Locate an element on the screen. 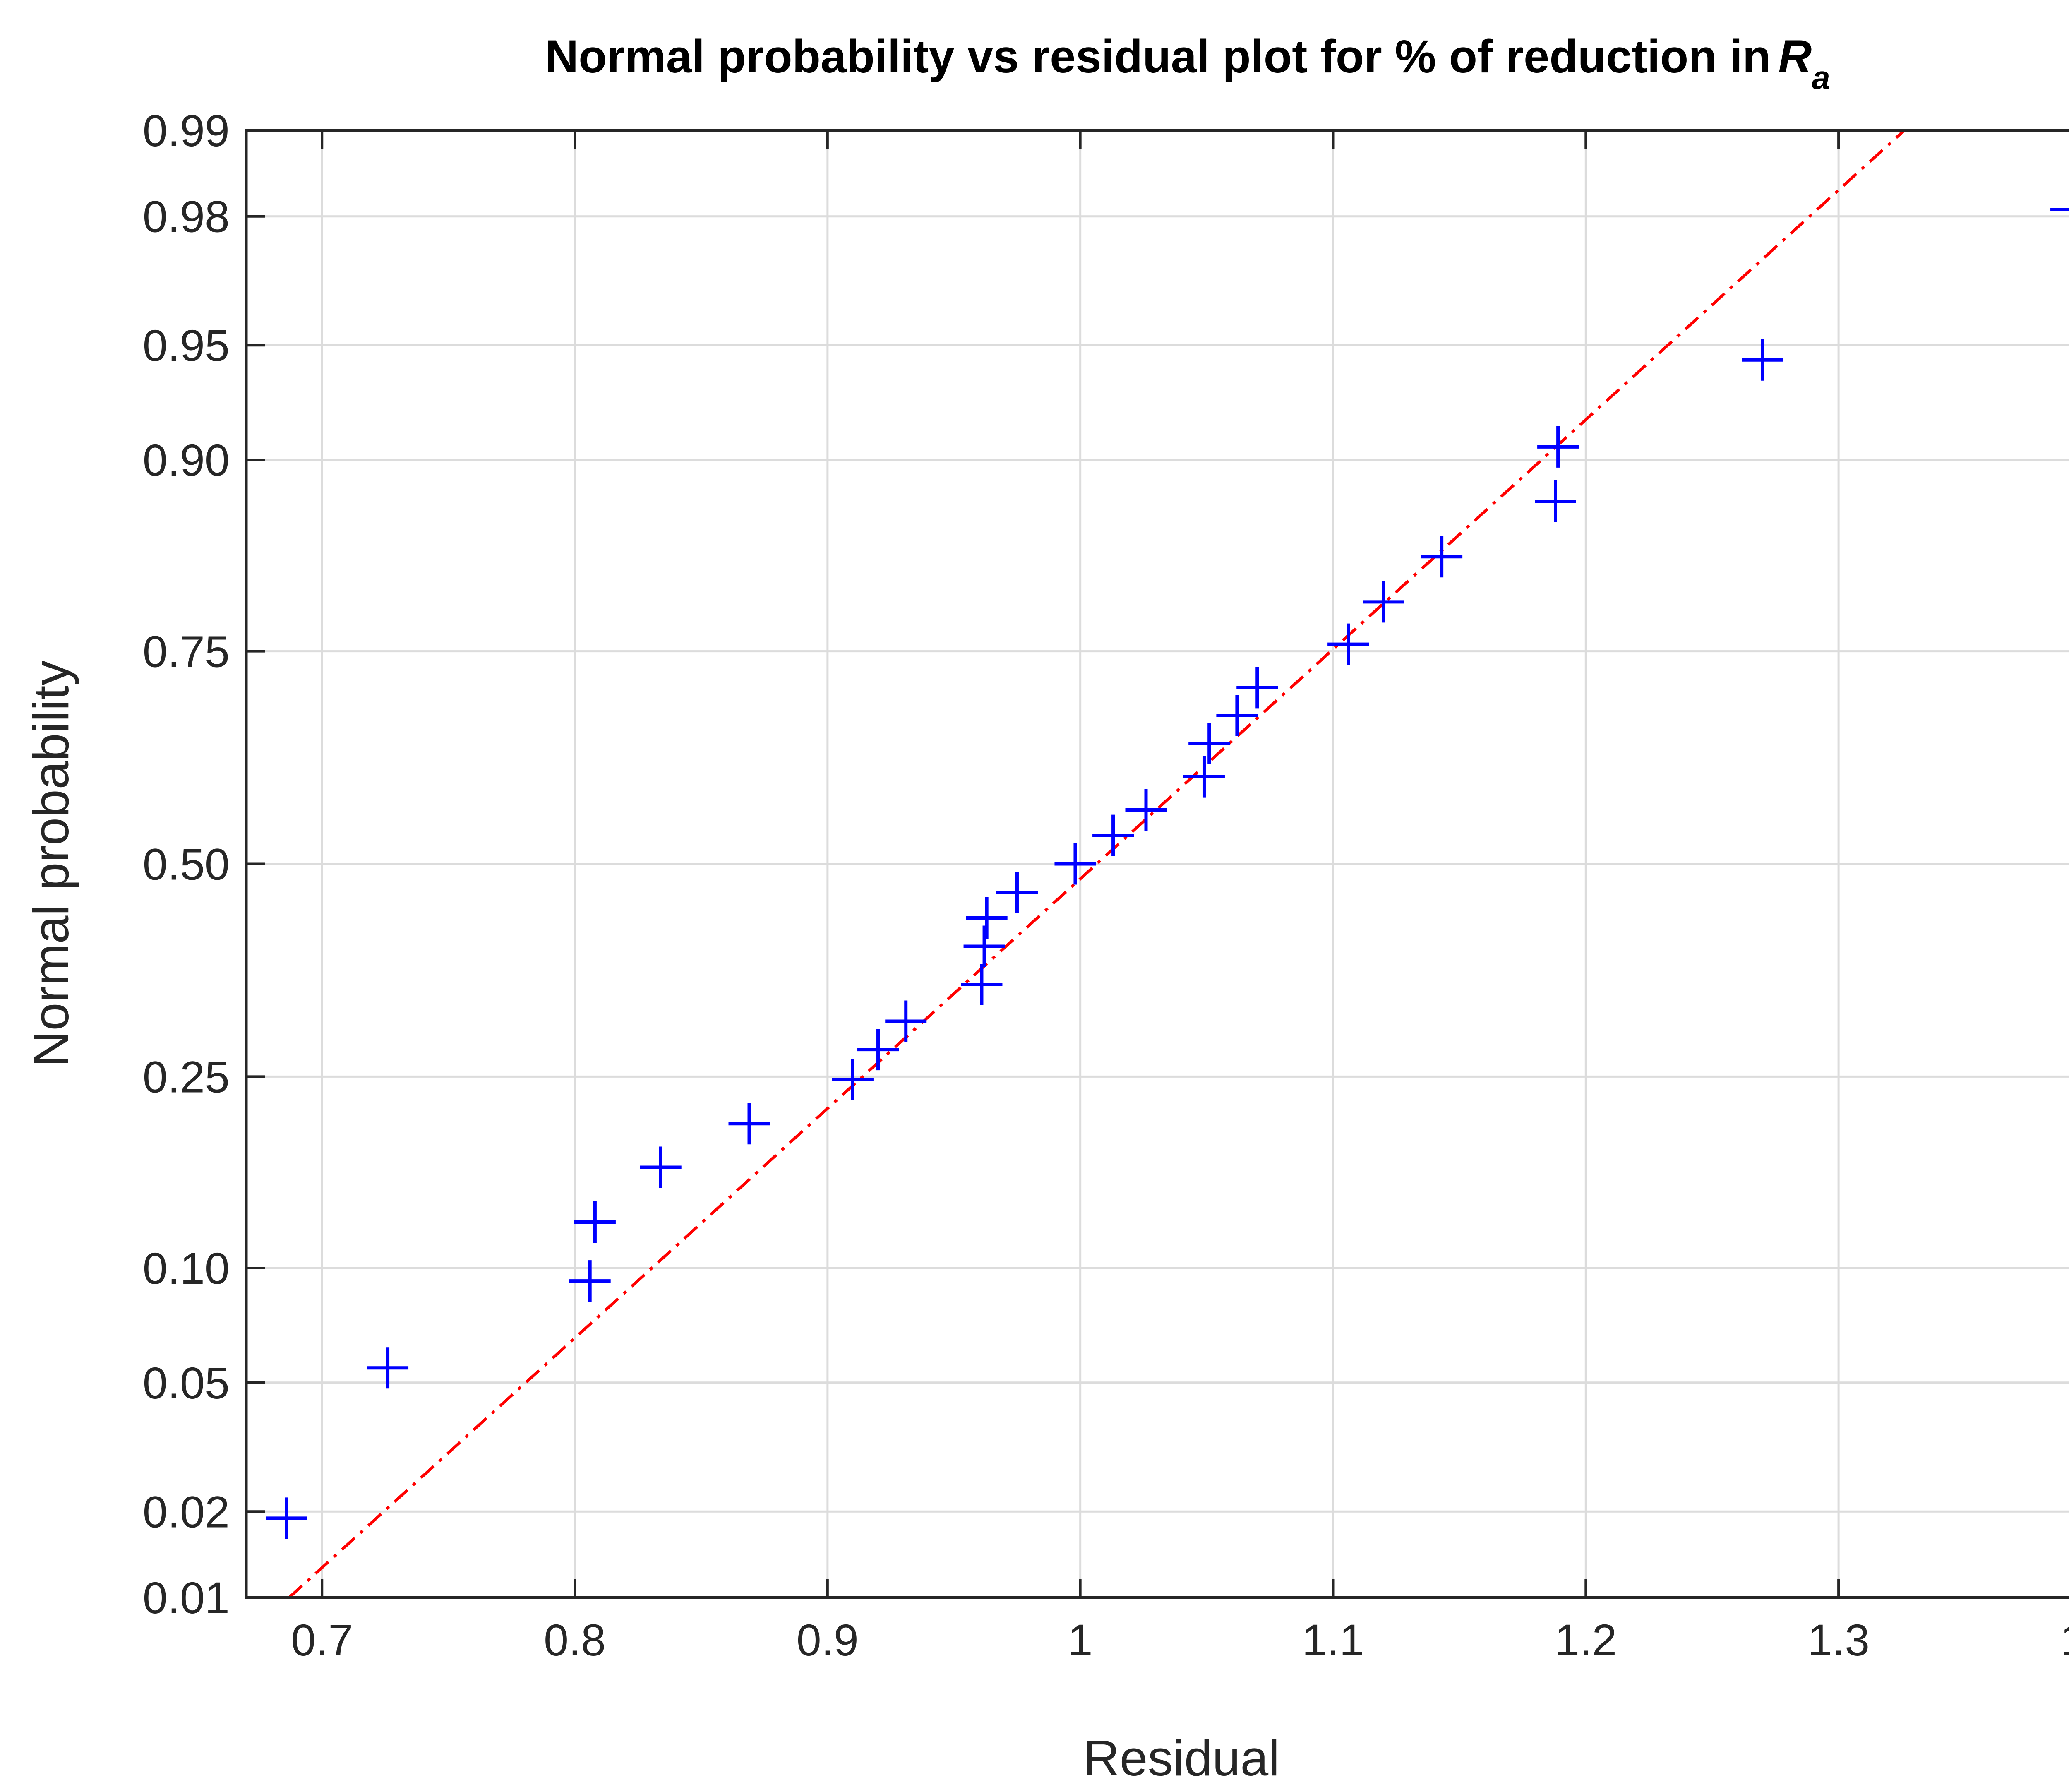 This screenshot has height=1792, width=2069. chart-title-variable: R is located at coordinates (1795, 56).